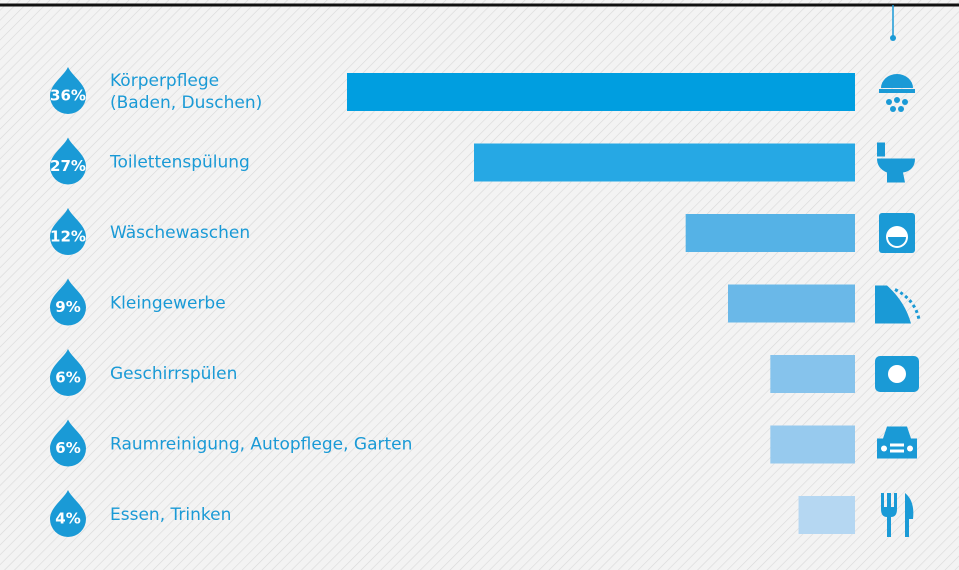 The image size is (959, 570). I want to click on value-label: 36%, so click(68, 96).